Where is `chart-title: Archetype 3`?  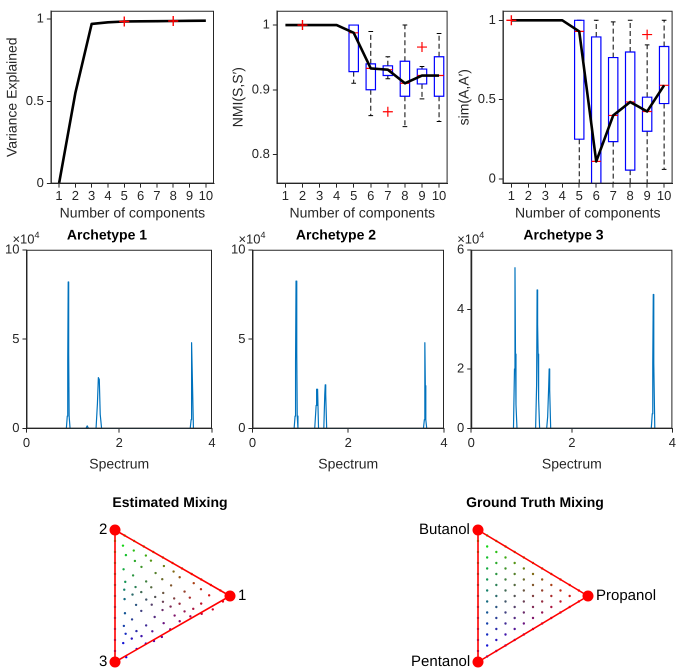 chart-title: Archetype 3 is located at coordinates (563, 234).